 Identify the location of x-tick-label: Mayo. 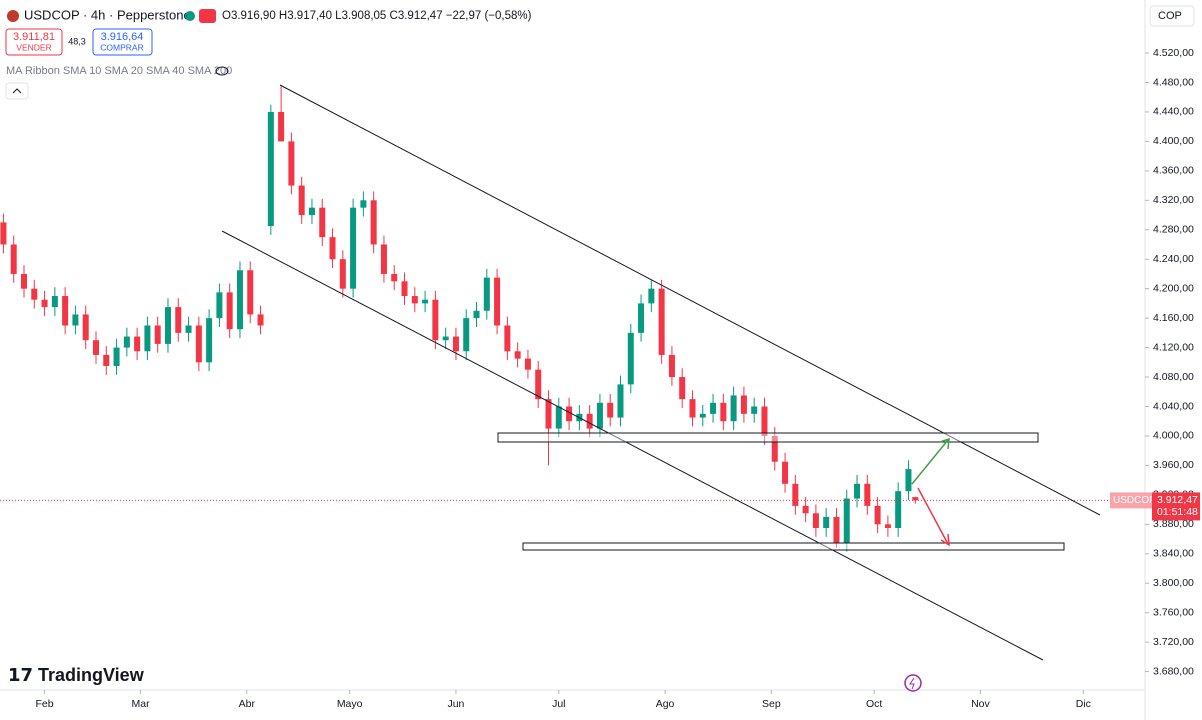
(350, 704).